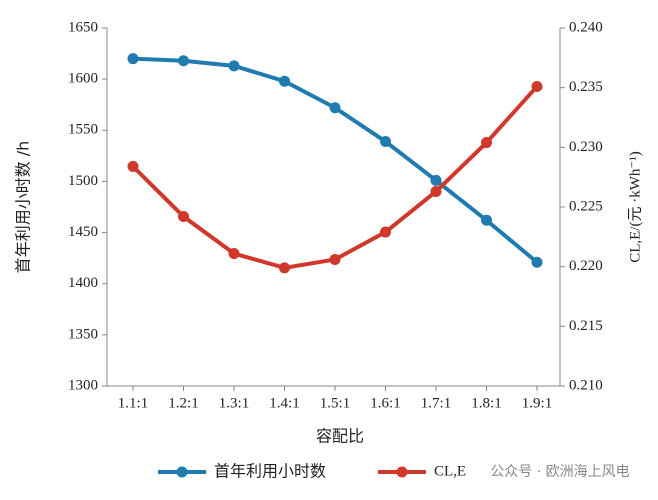 Image resolution: width=658 pixels, height=500 pixels. I want to click on y-tick-label: 1300, so click(83, 385).